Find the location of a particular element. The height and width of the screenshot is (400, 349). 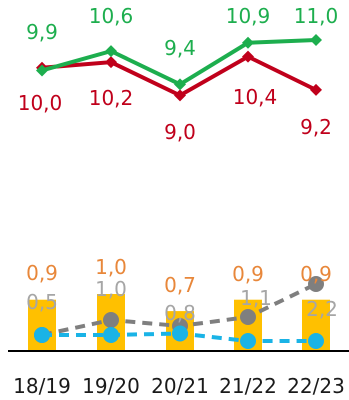

x-tick-label-18/19: 18/19 is located at coordinates (42, 386).